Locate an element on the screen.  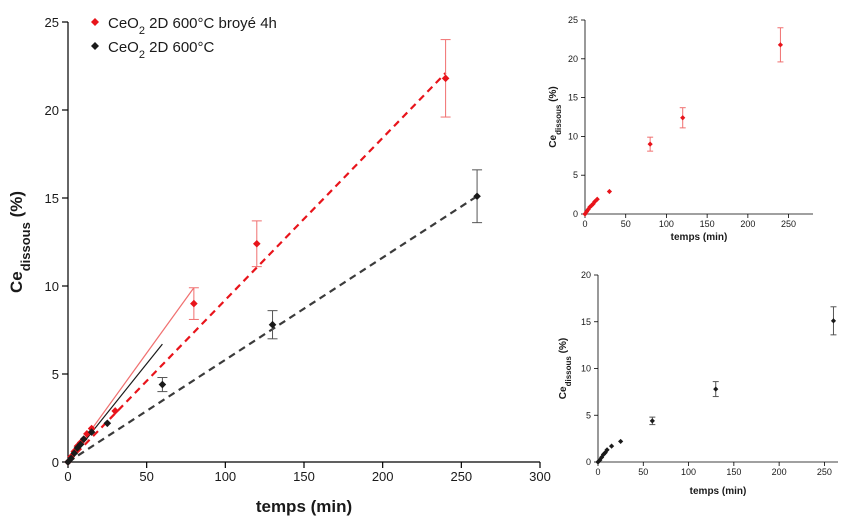
x-tick-label: 300 is located at coordinates (540, 476).